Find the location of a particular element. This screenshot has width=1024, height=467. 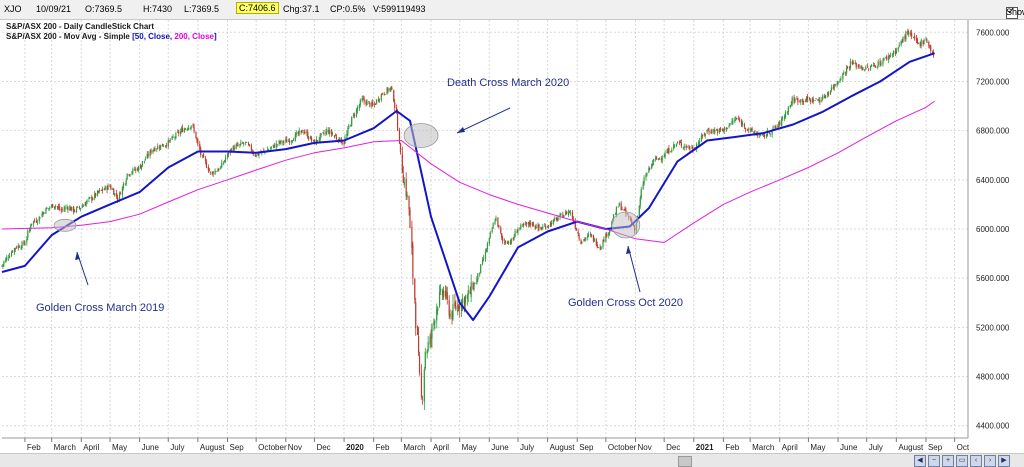

arrow-head-icon is located at coordinates (628, 250).